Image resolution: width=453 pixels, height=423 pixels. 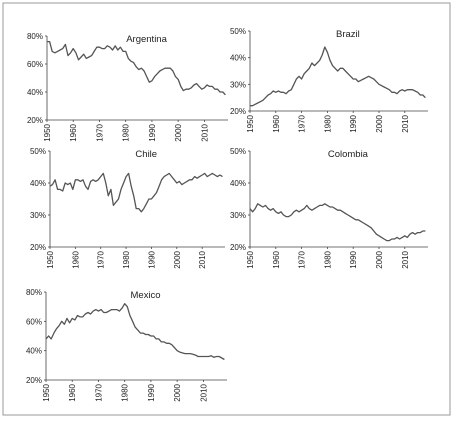 I want to click on panel-title: Colombia, so click(x=348, y=154).